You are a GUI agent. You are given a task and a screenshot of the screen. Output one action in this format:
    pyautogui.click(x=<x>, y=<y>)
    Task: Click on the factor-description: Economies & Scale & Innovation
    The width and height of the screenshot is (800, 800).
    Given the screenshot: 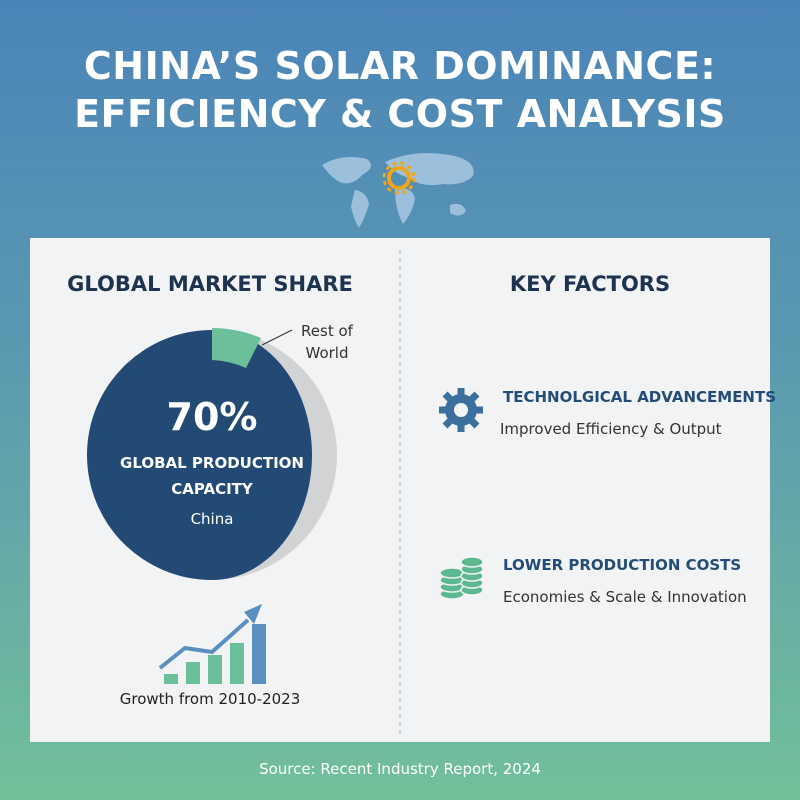 What is the action you would take?
    pyautogui.click(x=625, y=597)
    